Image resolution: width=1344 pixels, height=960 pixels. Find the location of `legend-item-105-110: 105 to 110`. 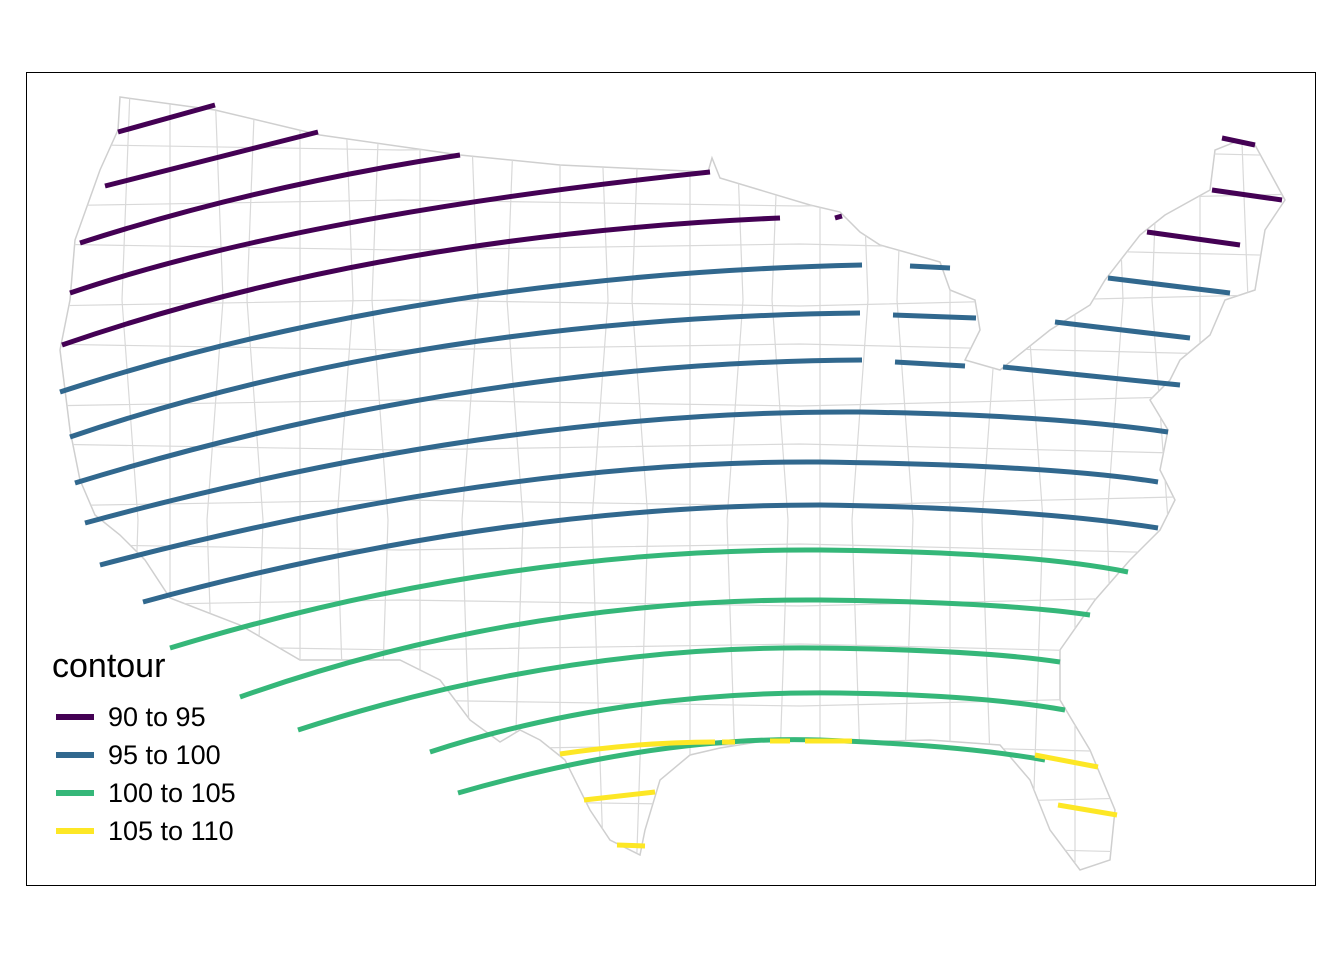

legend-item-105-110: 105 to 110 is located at coordinates (144, 831).